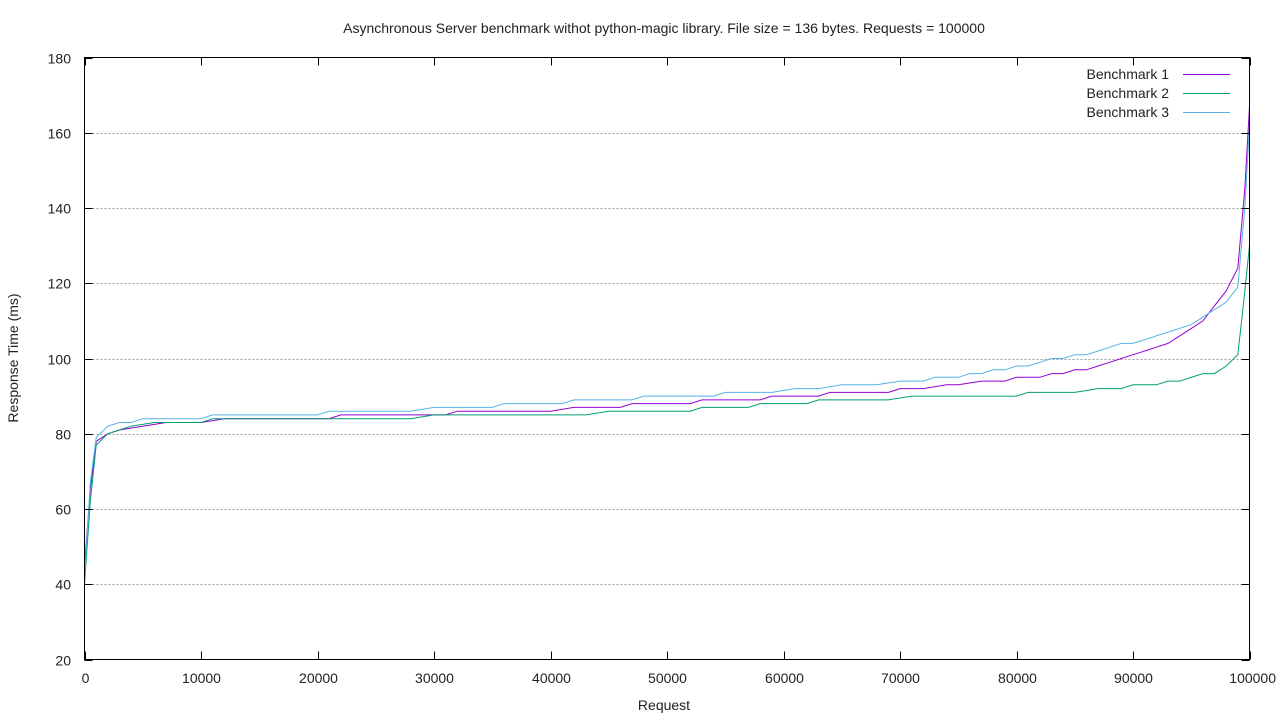 This screenshot has height=720, width=1280. Describe the element at coordinates (60, 209) in the screenshot. I see `y-tick-label: 140` at that location.